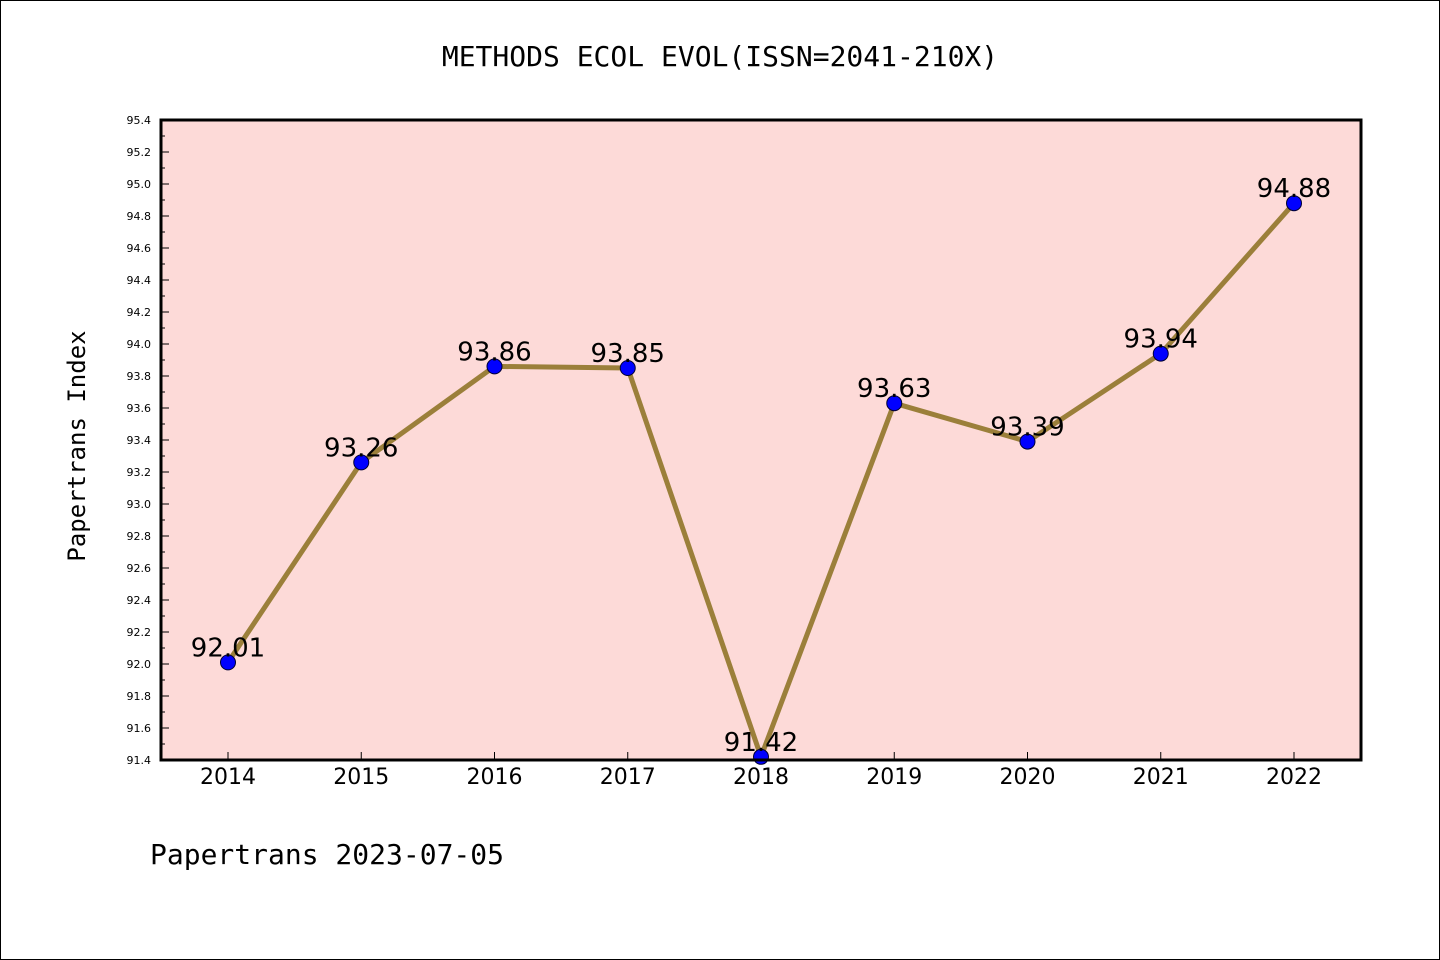 The image size is (1440, 960). I want to click on y-tick-label: 91.8, so click(139, 696).